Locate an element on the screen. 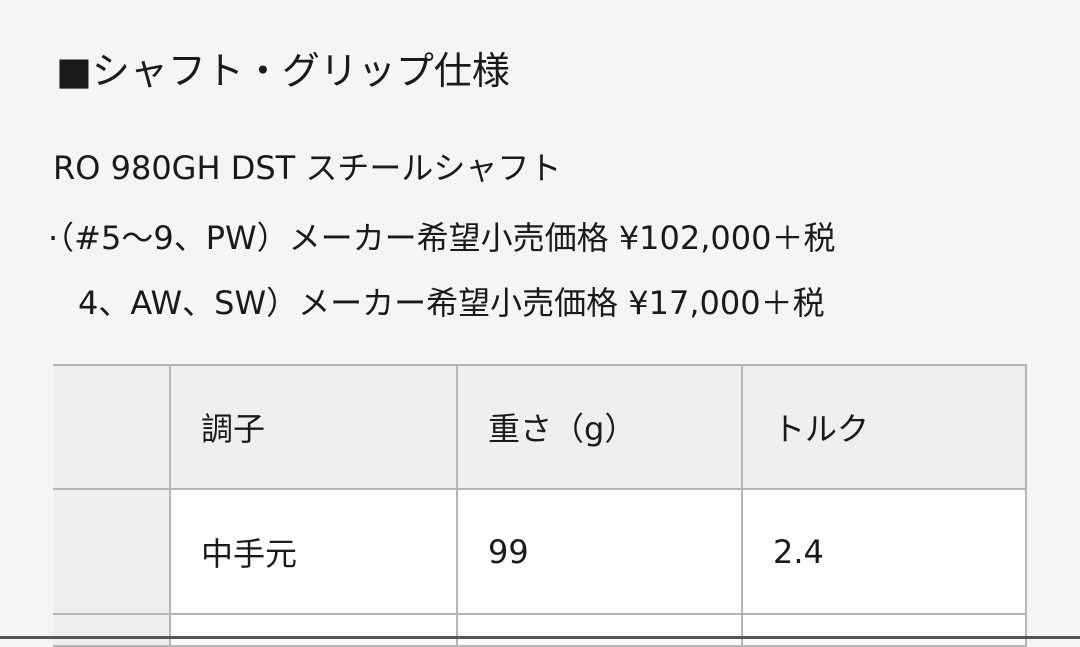 The image size is (1080, 647). section-title: ■シャフト・グリップ仕様 is located at coordinates (283, 71).